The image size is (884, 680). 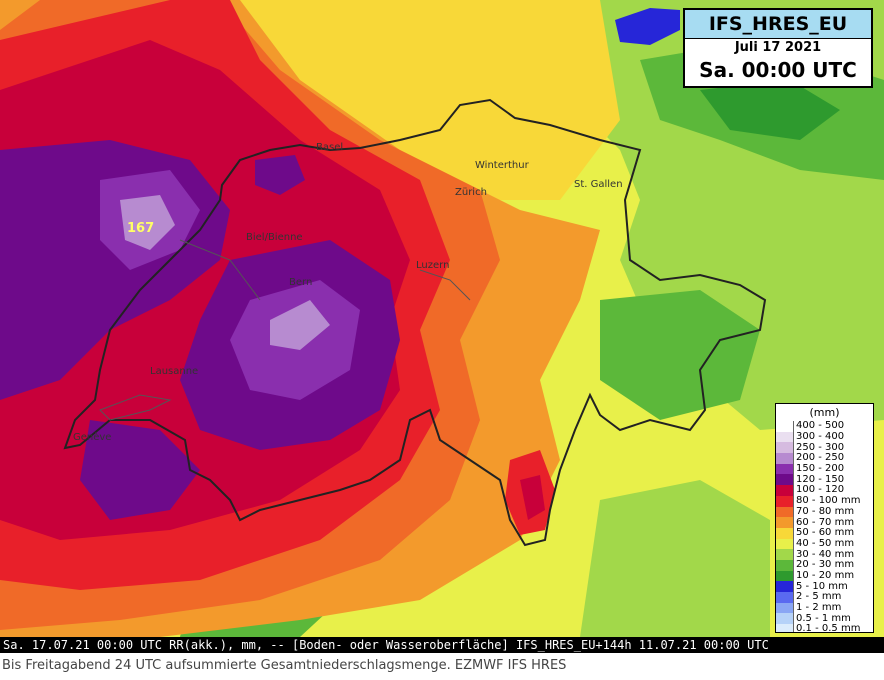 What do you see at coordinates (174, 371) in the screenshot?
I see `city-label-lausanne: Lausanne` at bounding box center [174, 371].